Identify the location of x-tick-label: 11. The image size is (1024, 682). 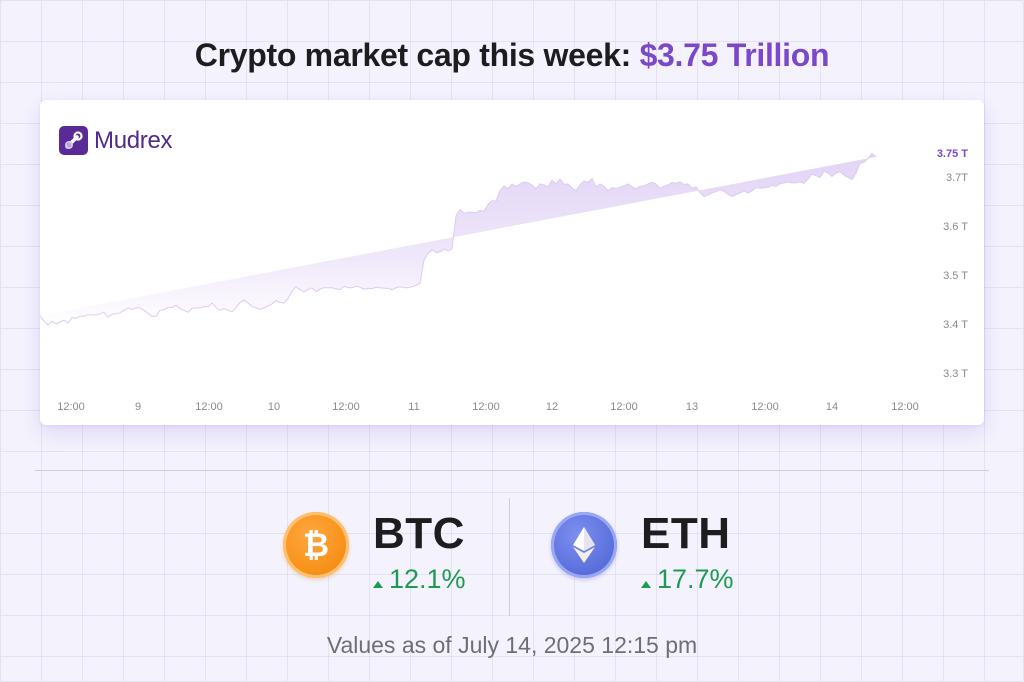
(414, 407).